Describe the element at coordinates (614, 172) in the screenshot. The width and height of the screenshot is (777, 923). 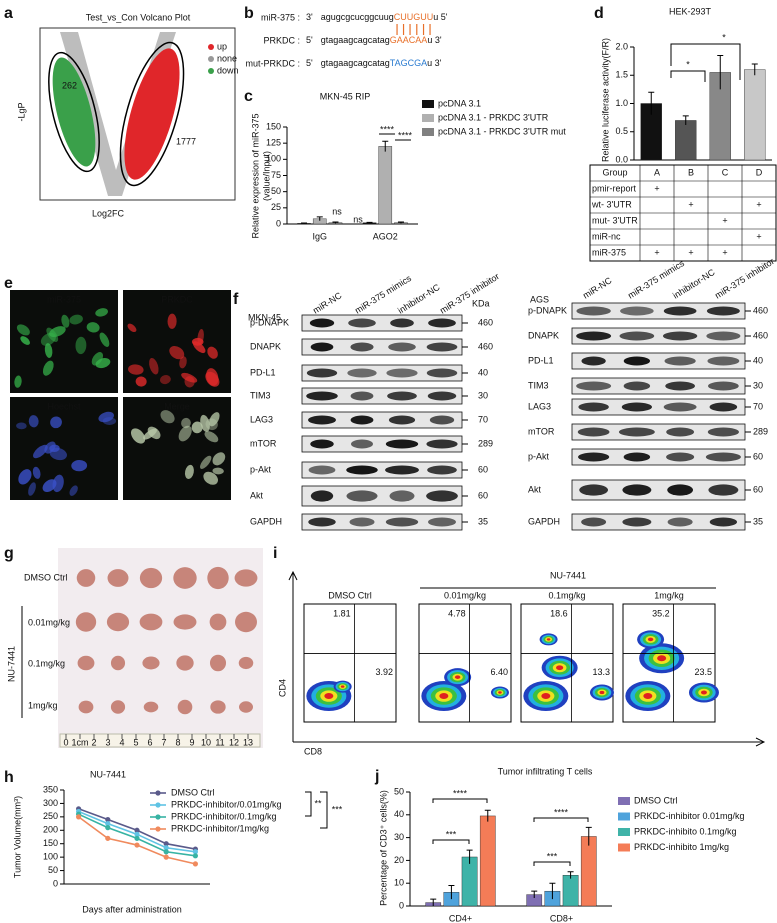
I see `table-header: Group` at that location.